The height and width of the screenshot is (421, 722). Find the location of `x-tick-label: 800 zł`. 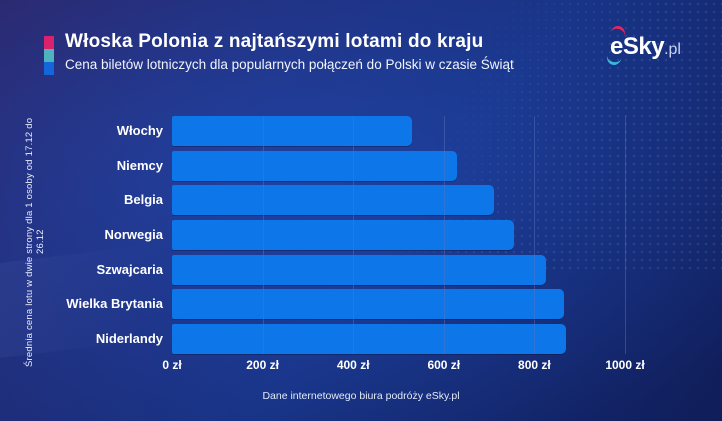

x-tick-label: 800 zł is located at coordinates (534, 365).